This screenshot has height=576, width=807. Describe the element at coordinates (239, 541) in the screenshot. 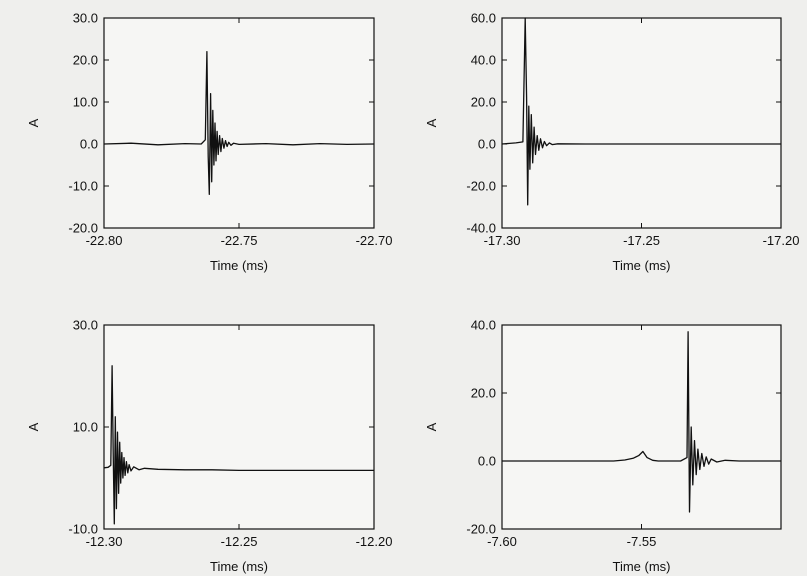

I see `x-tick-label: -12.25` at that location.